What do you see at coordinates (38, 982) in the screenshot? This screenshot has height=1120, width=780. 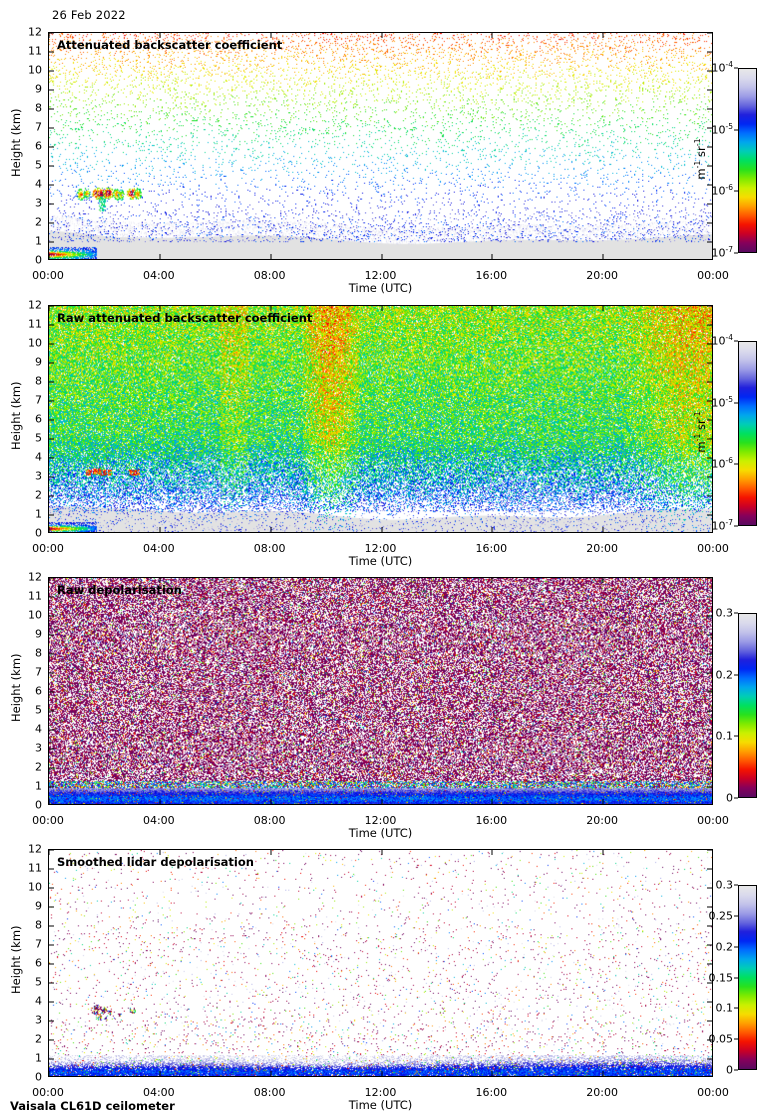 I see `y-tick-label: 5` at bounding box center [38, 982].